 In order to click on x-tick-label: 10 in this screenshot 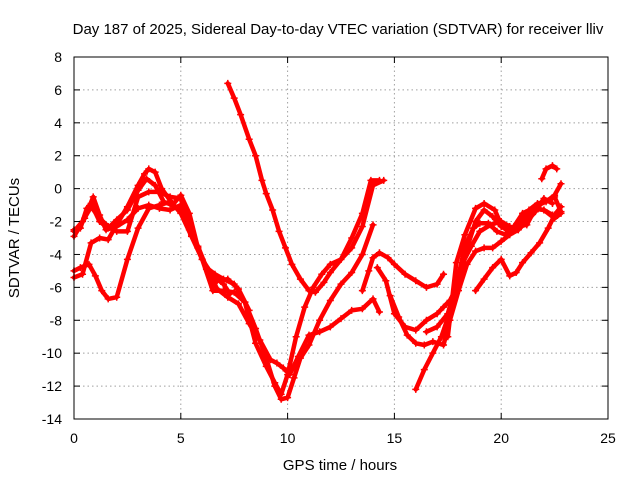, I will do `click(288, 438)`.